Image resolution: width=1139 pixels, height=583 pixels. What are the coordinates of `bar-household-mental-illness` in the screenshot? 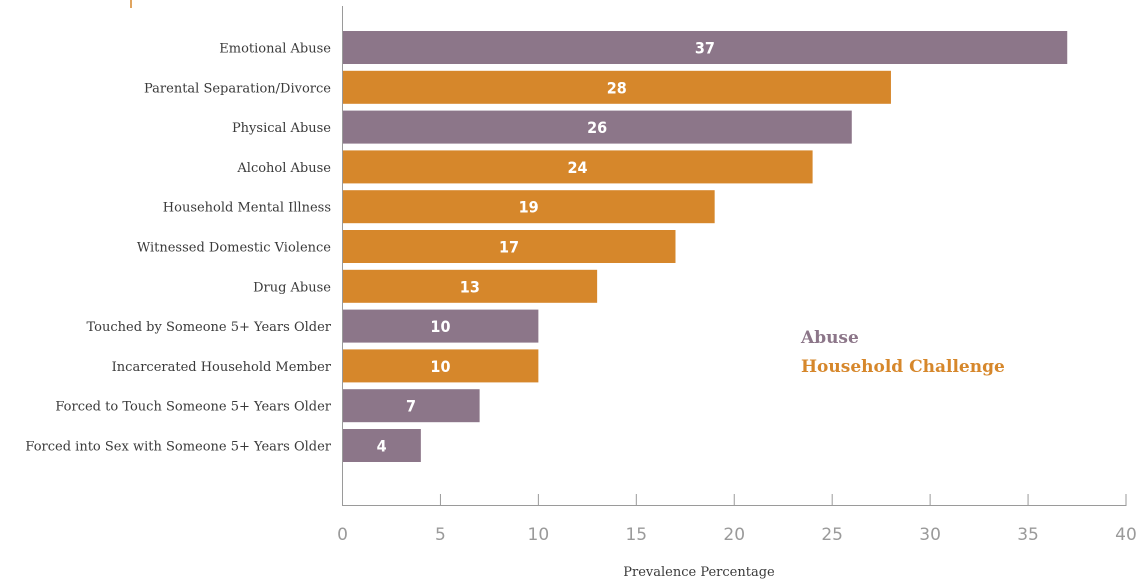 It's located at (528, 207).